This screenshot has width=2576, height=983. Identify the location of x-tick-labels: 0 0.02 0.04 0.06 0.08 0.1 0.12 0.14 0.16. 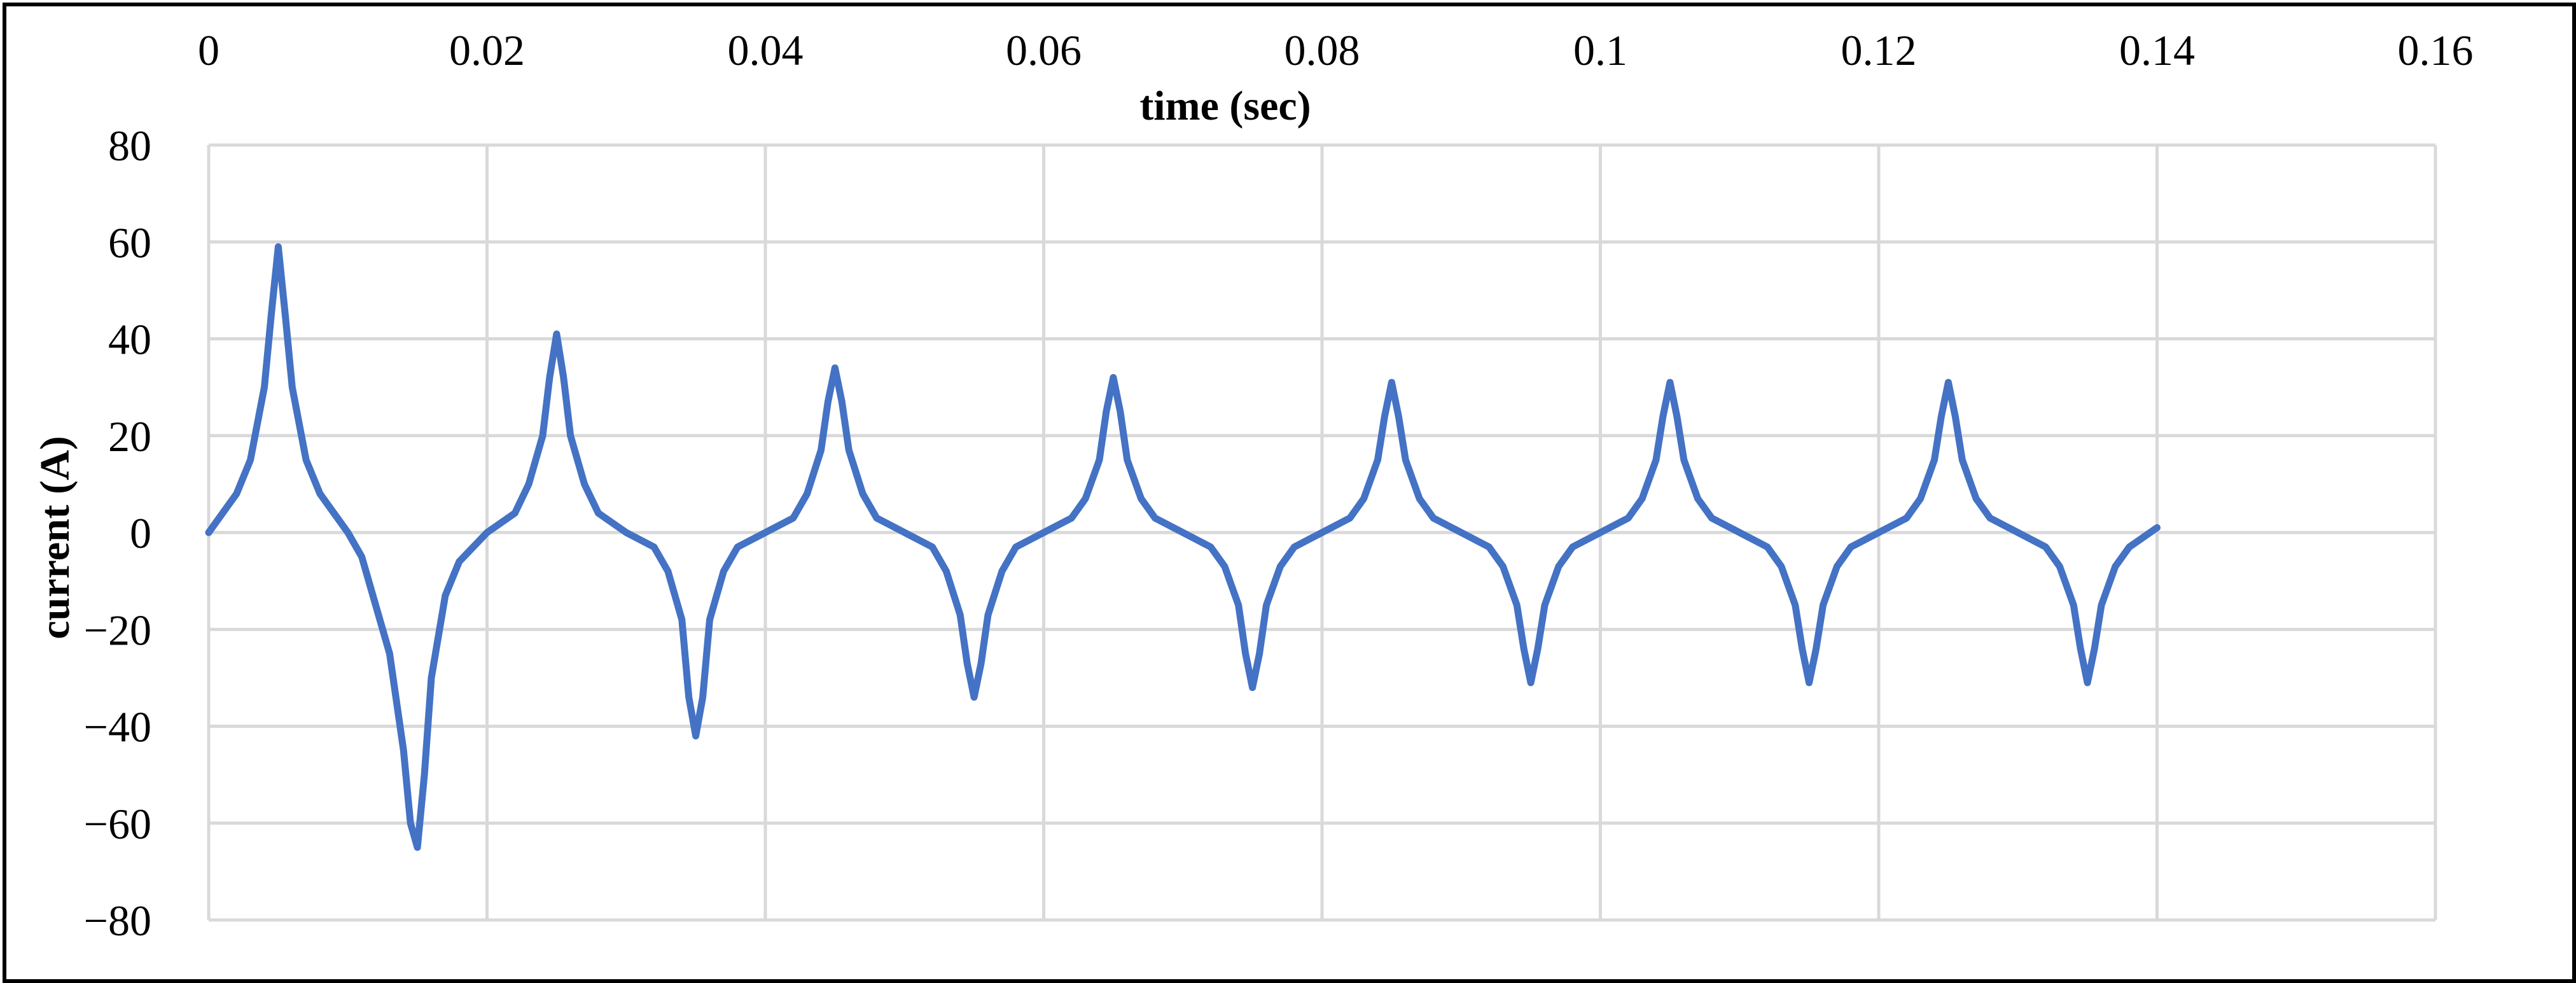
(1336, 50).